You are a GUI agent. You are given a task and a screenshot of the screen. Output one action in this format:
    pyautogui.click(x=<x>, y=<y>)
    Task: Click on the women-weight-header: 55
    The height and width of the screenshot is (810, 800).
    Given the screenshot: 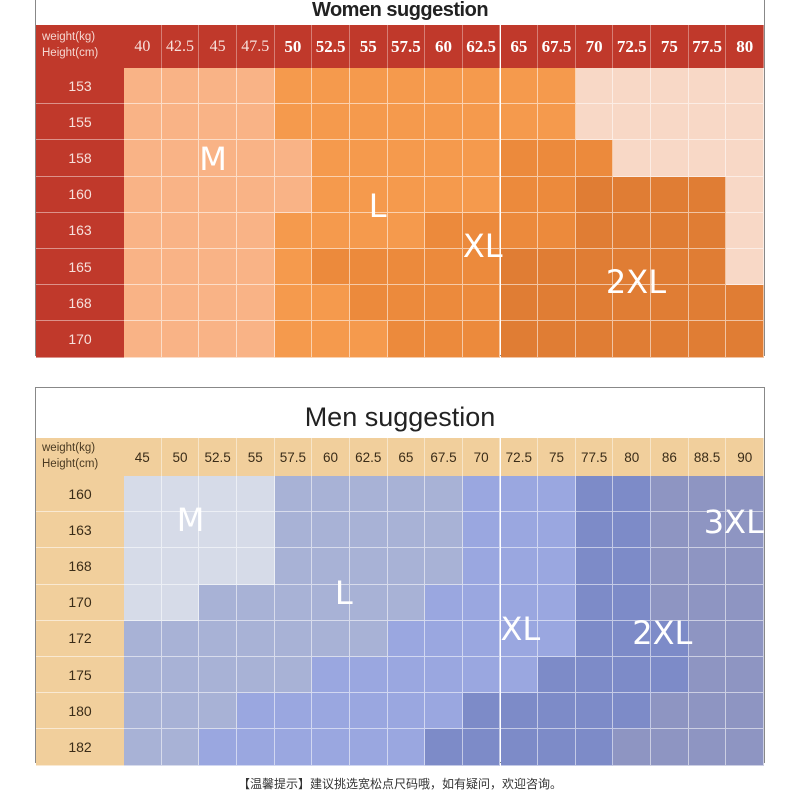 What is the action you would take?
    pyautogui.click(x=368, y=46)
    